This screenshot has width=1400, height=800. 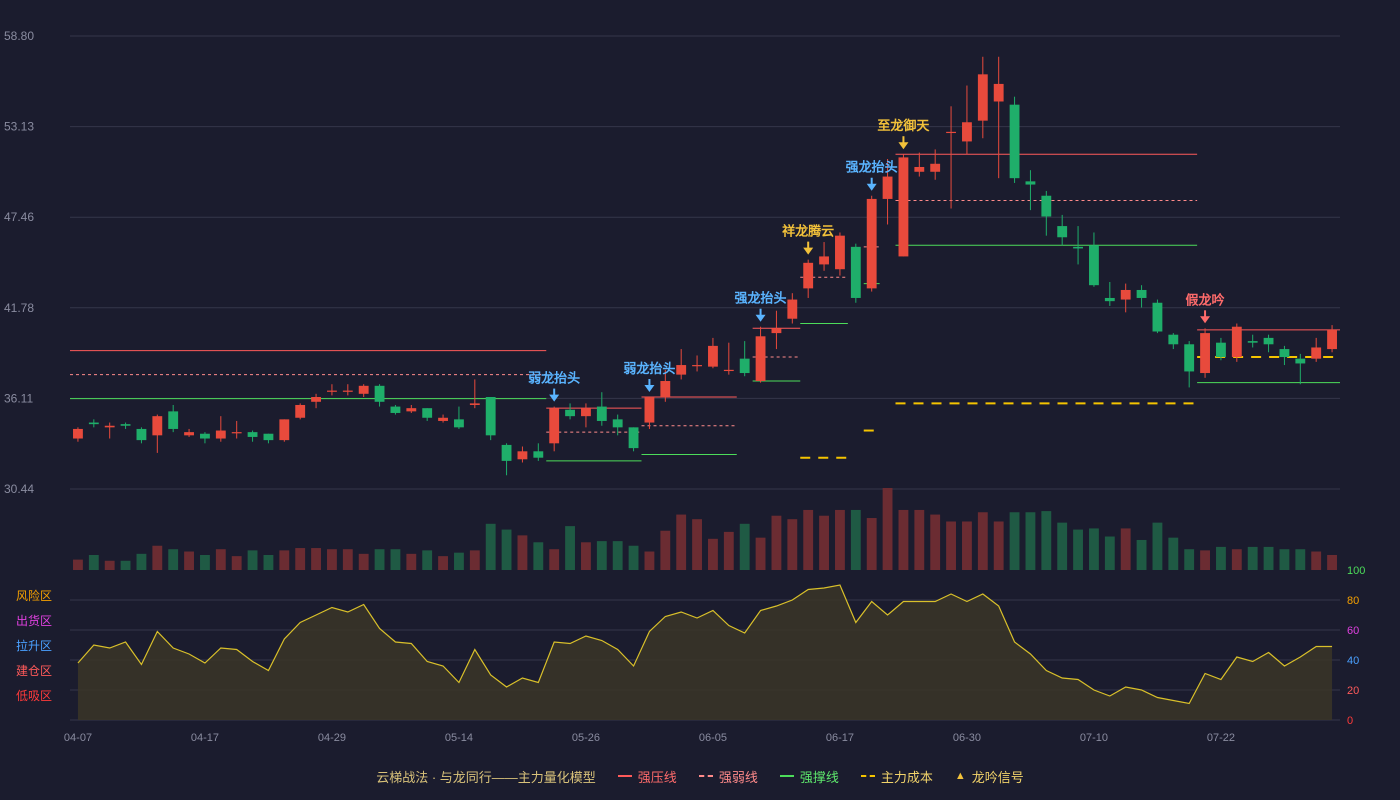 I want to click on x-tick-label: 05-26, so click(x=586, y=738).